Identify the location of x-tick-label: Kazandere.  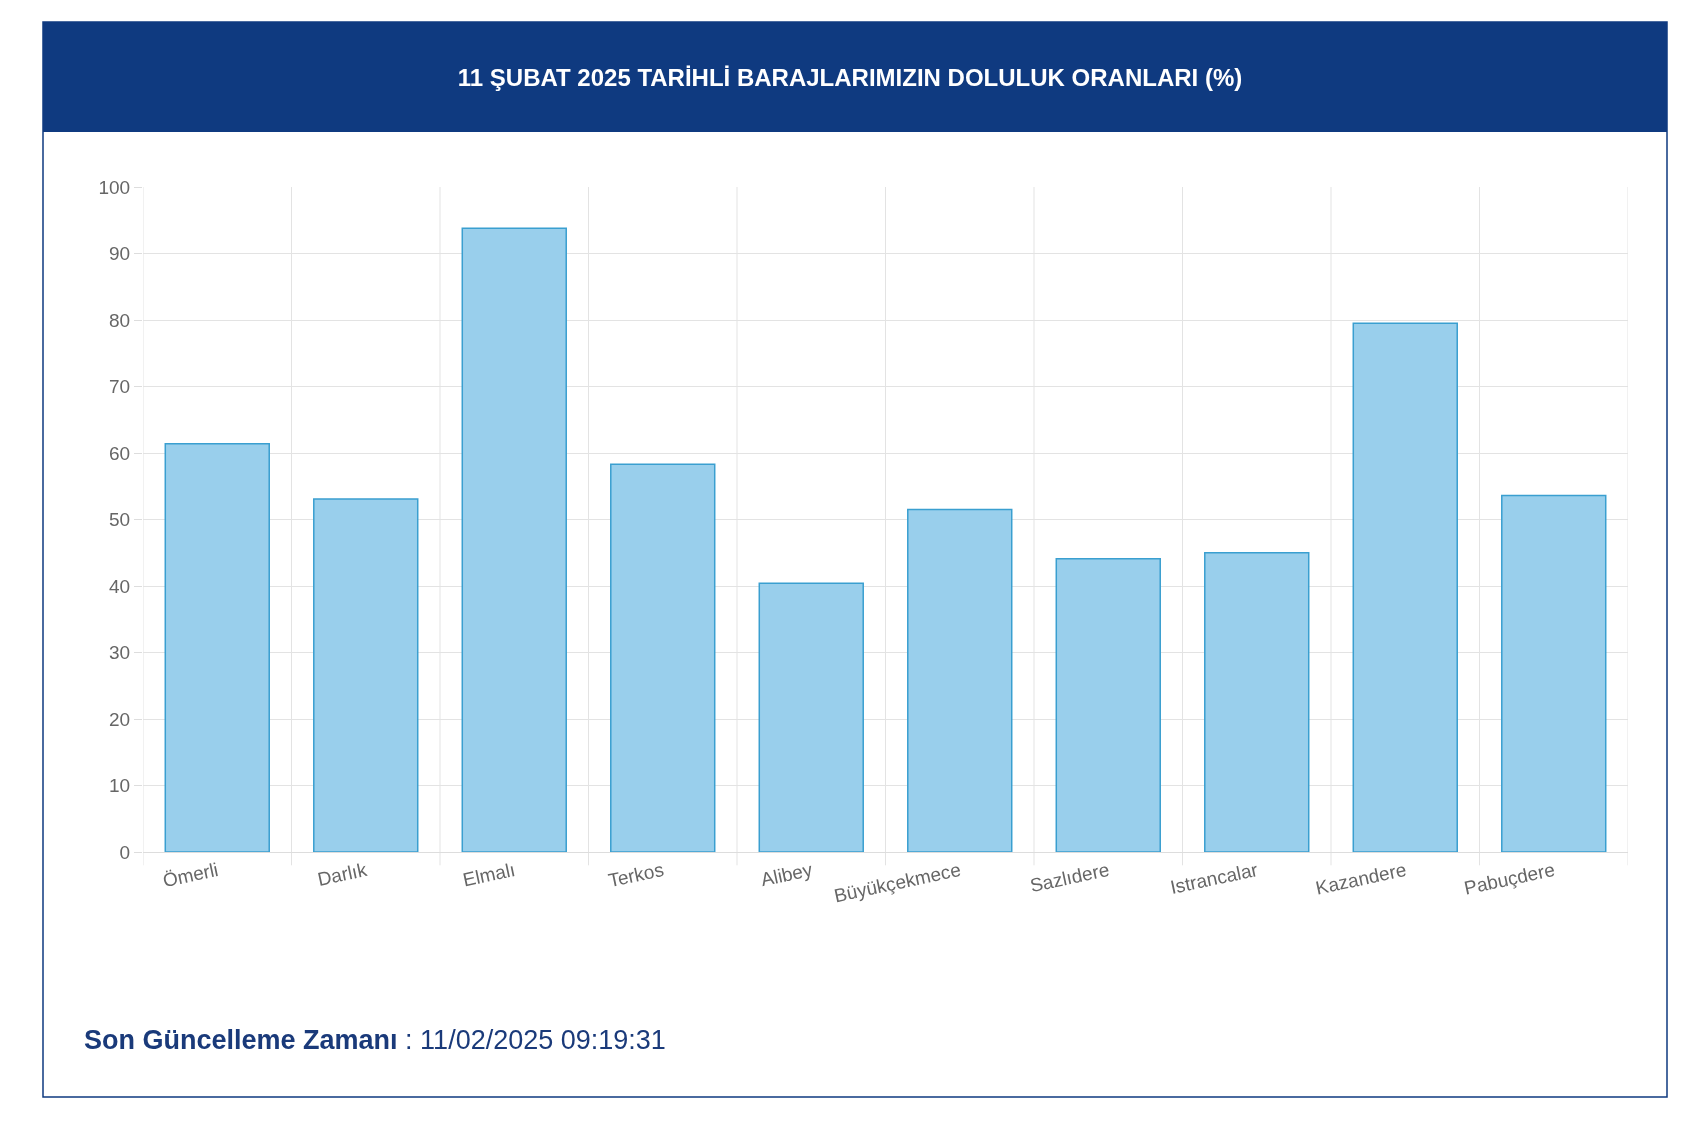
(1361, 878).